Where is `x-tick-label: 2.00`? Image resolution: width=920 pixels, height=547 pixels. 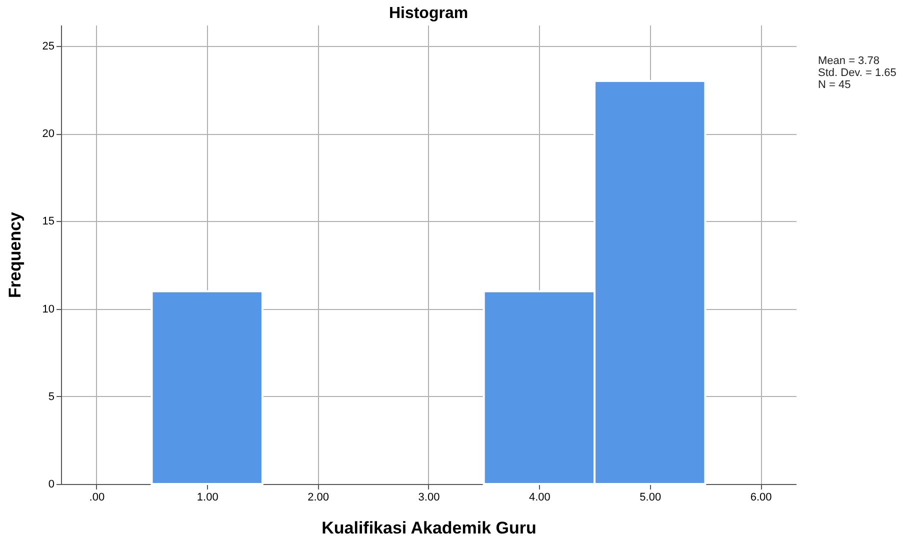 x-tick-label: 2.00 is located at coordinates (319, 498).